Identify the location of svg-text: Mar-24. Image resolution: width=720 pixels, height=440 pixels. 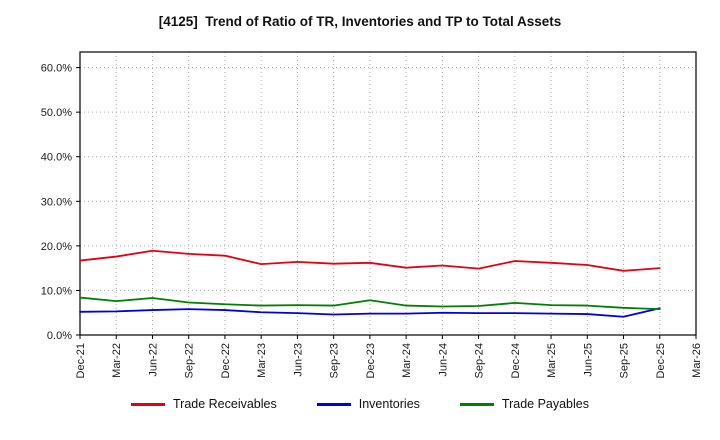
(407, 360).